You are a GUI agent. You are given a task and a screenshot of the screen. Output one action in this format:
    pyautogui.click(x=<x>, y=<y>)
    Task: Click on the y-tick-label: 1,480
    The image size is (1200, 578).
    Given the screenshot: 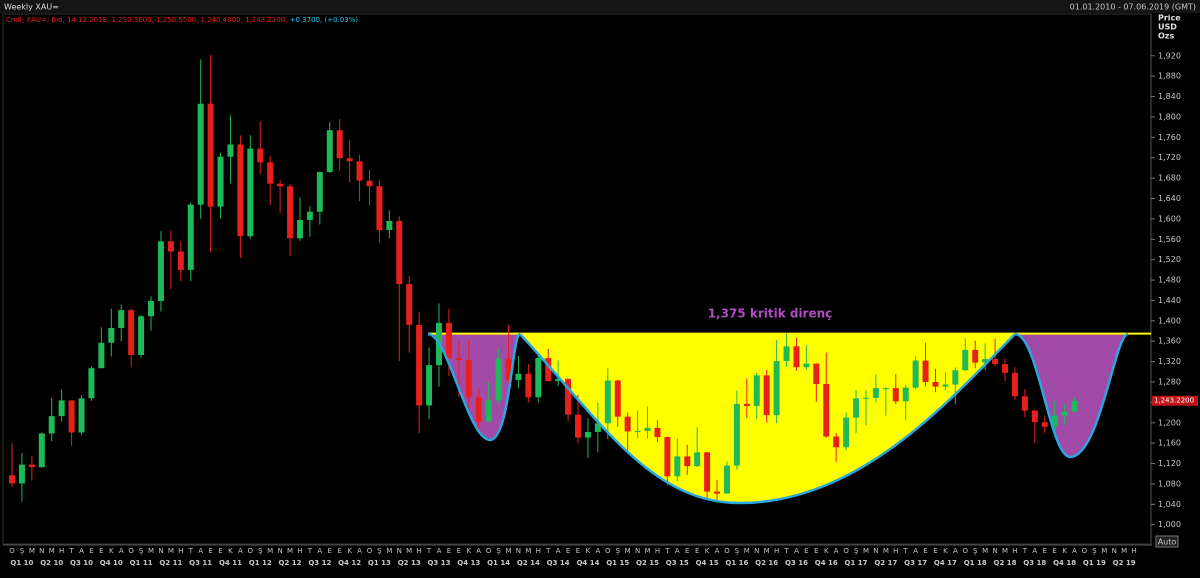 What is the action you would take?
    pyautogui.click(x=1169, y=280)
    